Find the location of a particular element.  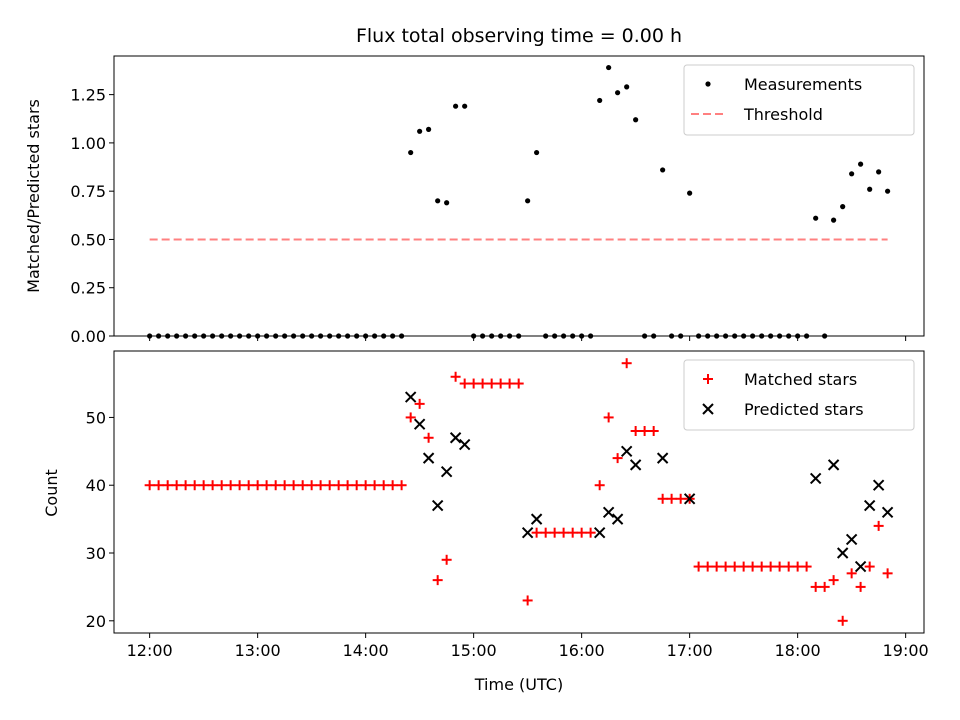

legend-measurements-label: Measurements is located at coordinates (803, 84).